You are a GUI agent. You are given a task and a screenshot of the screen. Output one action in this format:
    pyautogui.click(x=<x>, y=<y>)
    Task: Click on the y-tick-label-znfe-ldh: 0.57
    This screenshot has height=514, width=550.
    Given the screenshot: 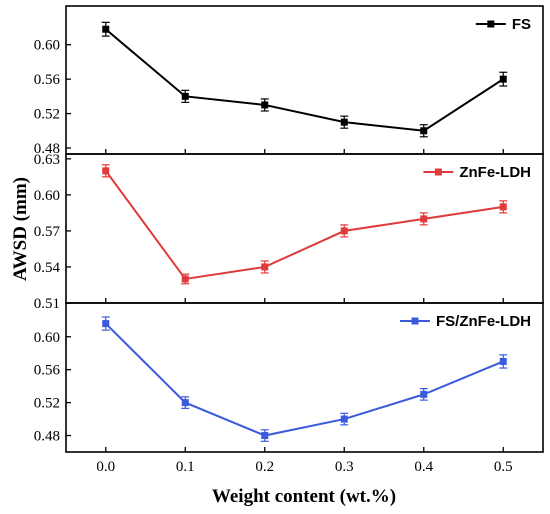 What is the action you would take?
    pyautogui.click(x=47, y=232)
    